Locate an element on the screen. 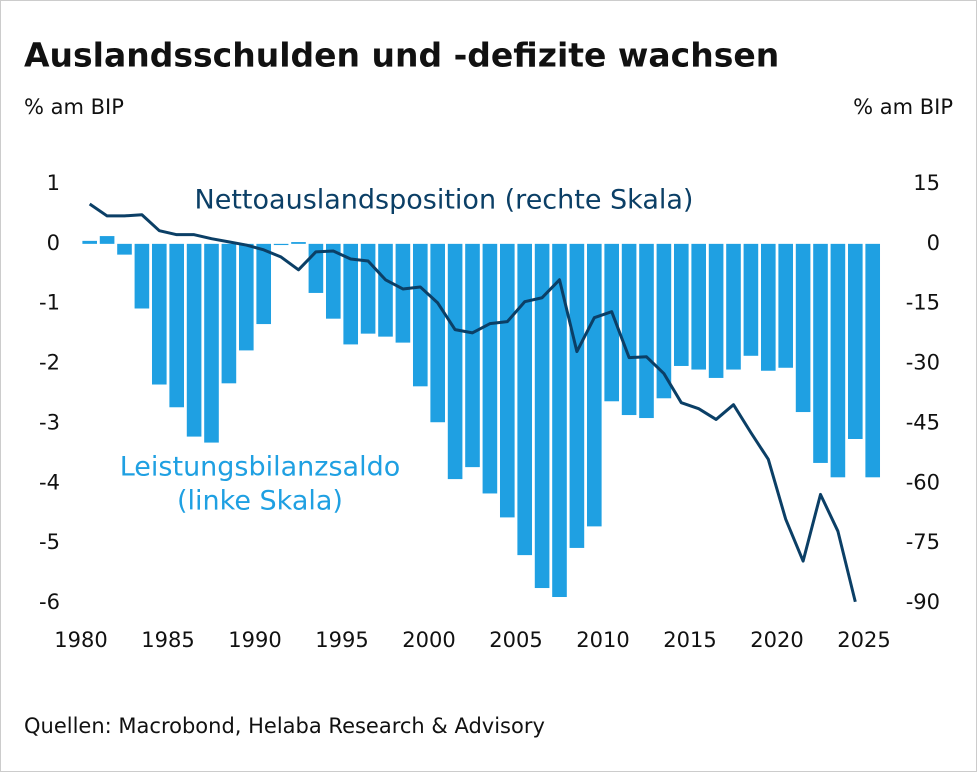  annotation: (linke Skala) is located at coordinates (260, 501).